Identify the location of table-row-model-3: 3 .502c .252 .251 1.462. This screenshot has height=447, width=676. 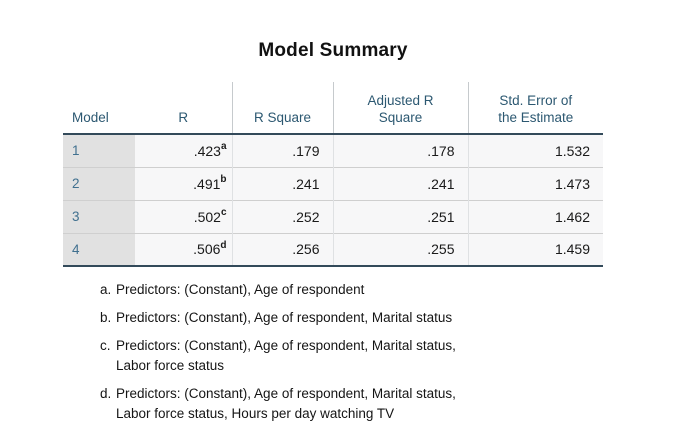
(333, 216).